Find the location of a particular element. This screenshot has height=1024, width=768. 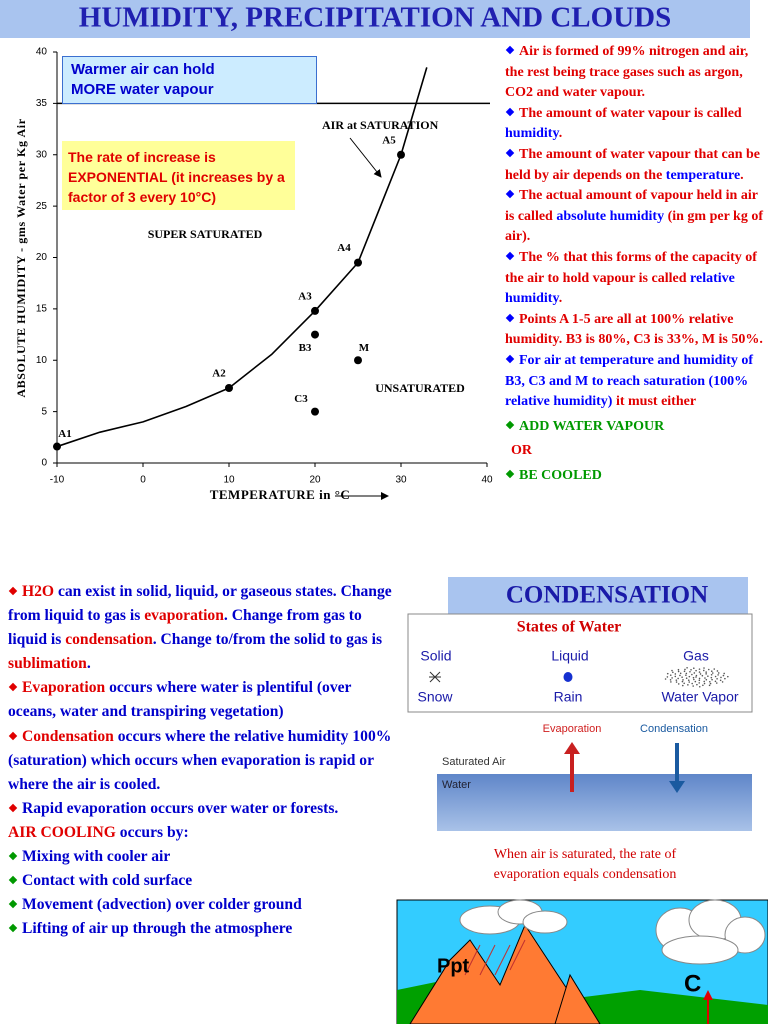

point-label: C3 is located at coordinates (301, 399).